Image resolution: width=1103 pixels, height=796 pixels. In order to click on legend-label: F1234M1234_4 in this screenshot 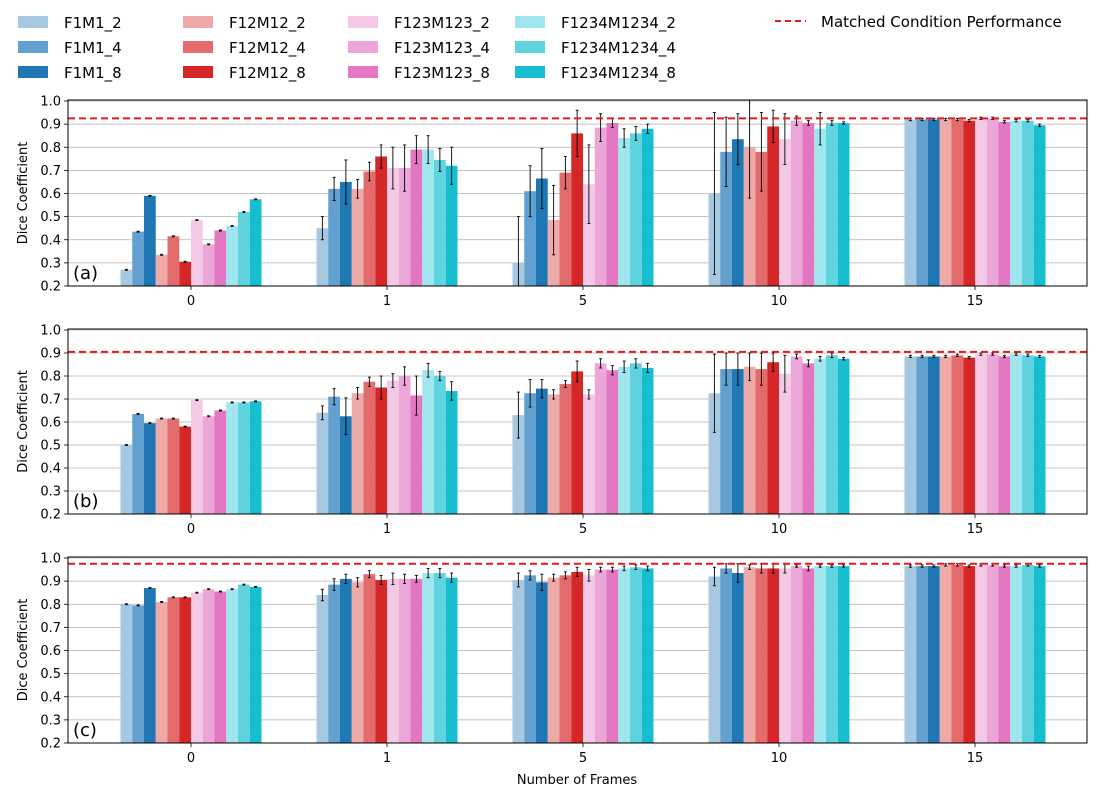, I will do `click(618, 48)`.